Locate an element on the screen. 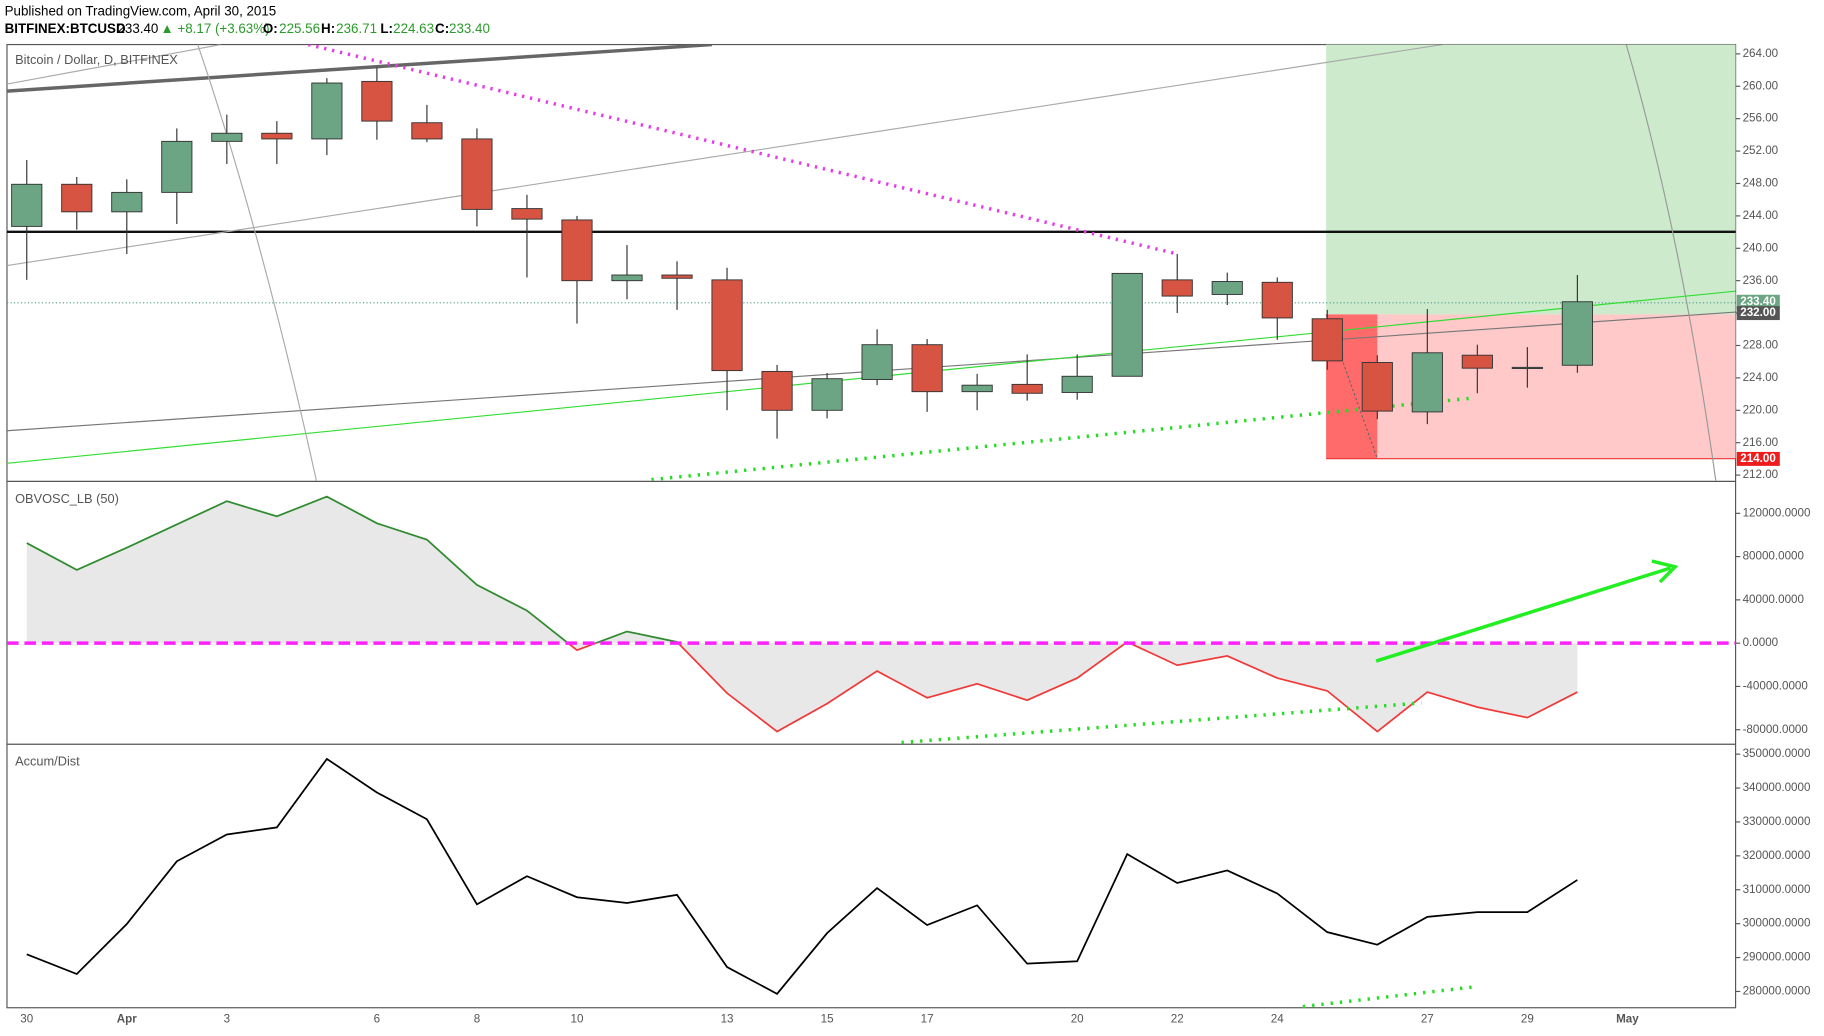 This screenshot has width=1824, height=1036. profit-zone is located at coordinates (1531, 179).